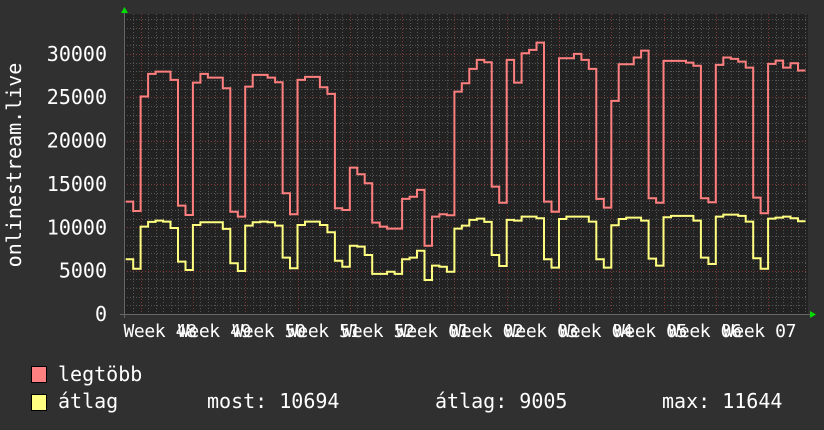  Describe the element at coordinates (595, 331) in the screenshot. I see `x-tick-label: Week 04` at that location.